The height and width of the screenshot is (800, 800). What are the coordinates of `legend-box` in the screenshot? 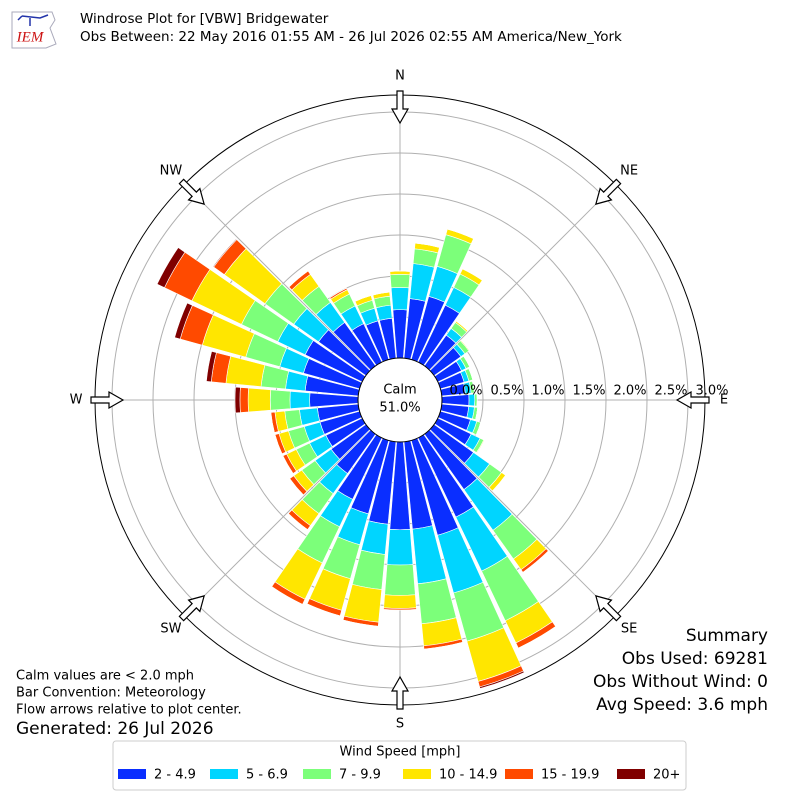 It's located at (399, 765).